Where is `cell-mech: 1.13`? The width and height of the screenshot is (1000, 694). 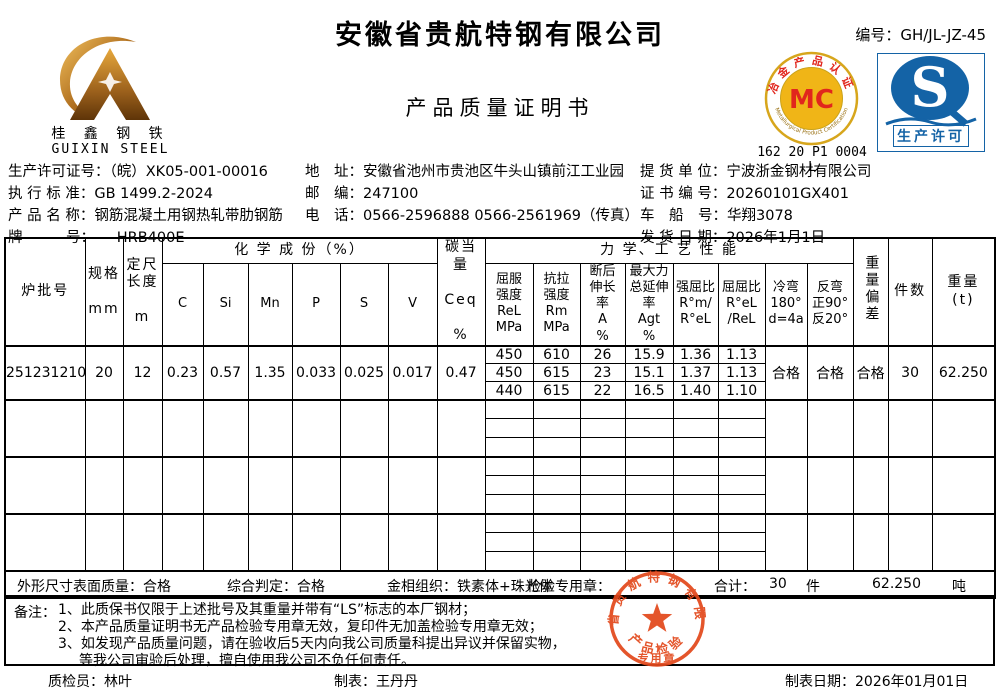
cell-mech: 1.13 is located at coordinates (741, 355).